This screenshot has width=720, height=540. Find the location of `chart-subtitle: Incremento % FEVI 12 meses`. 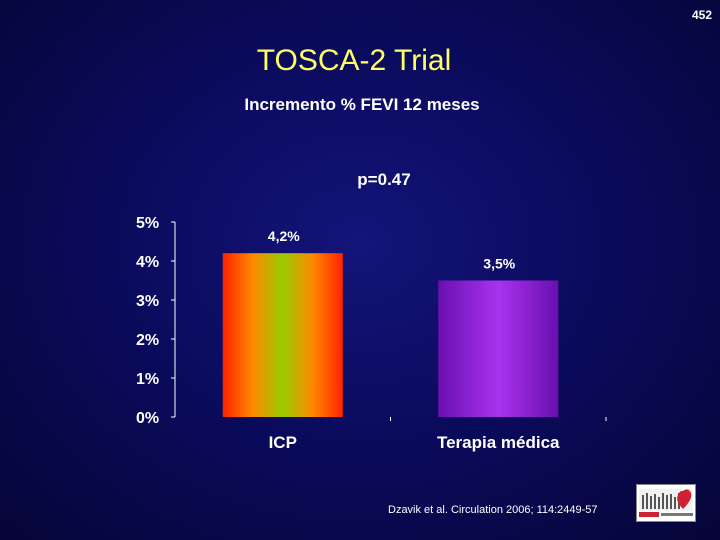

chart-subtitle: Incremento % FEVI 12 meses is located at coordinates (362, 104).